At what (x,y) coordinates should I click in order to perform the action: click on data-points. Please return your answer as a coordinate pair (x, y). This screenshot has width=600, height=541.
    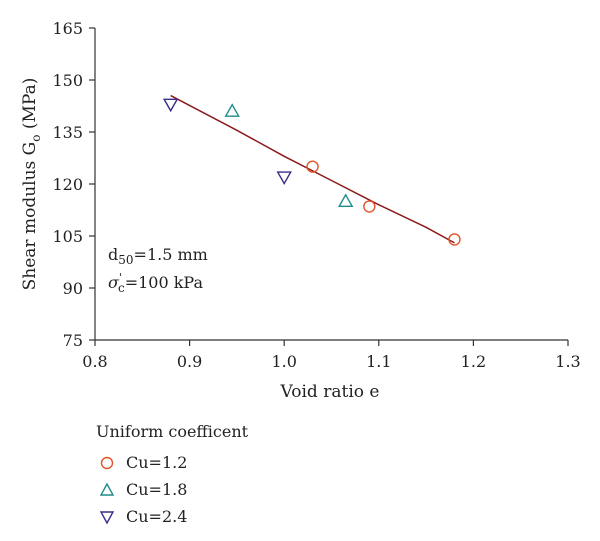
    Looking at the image, I should click on (311, 172).